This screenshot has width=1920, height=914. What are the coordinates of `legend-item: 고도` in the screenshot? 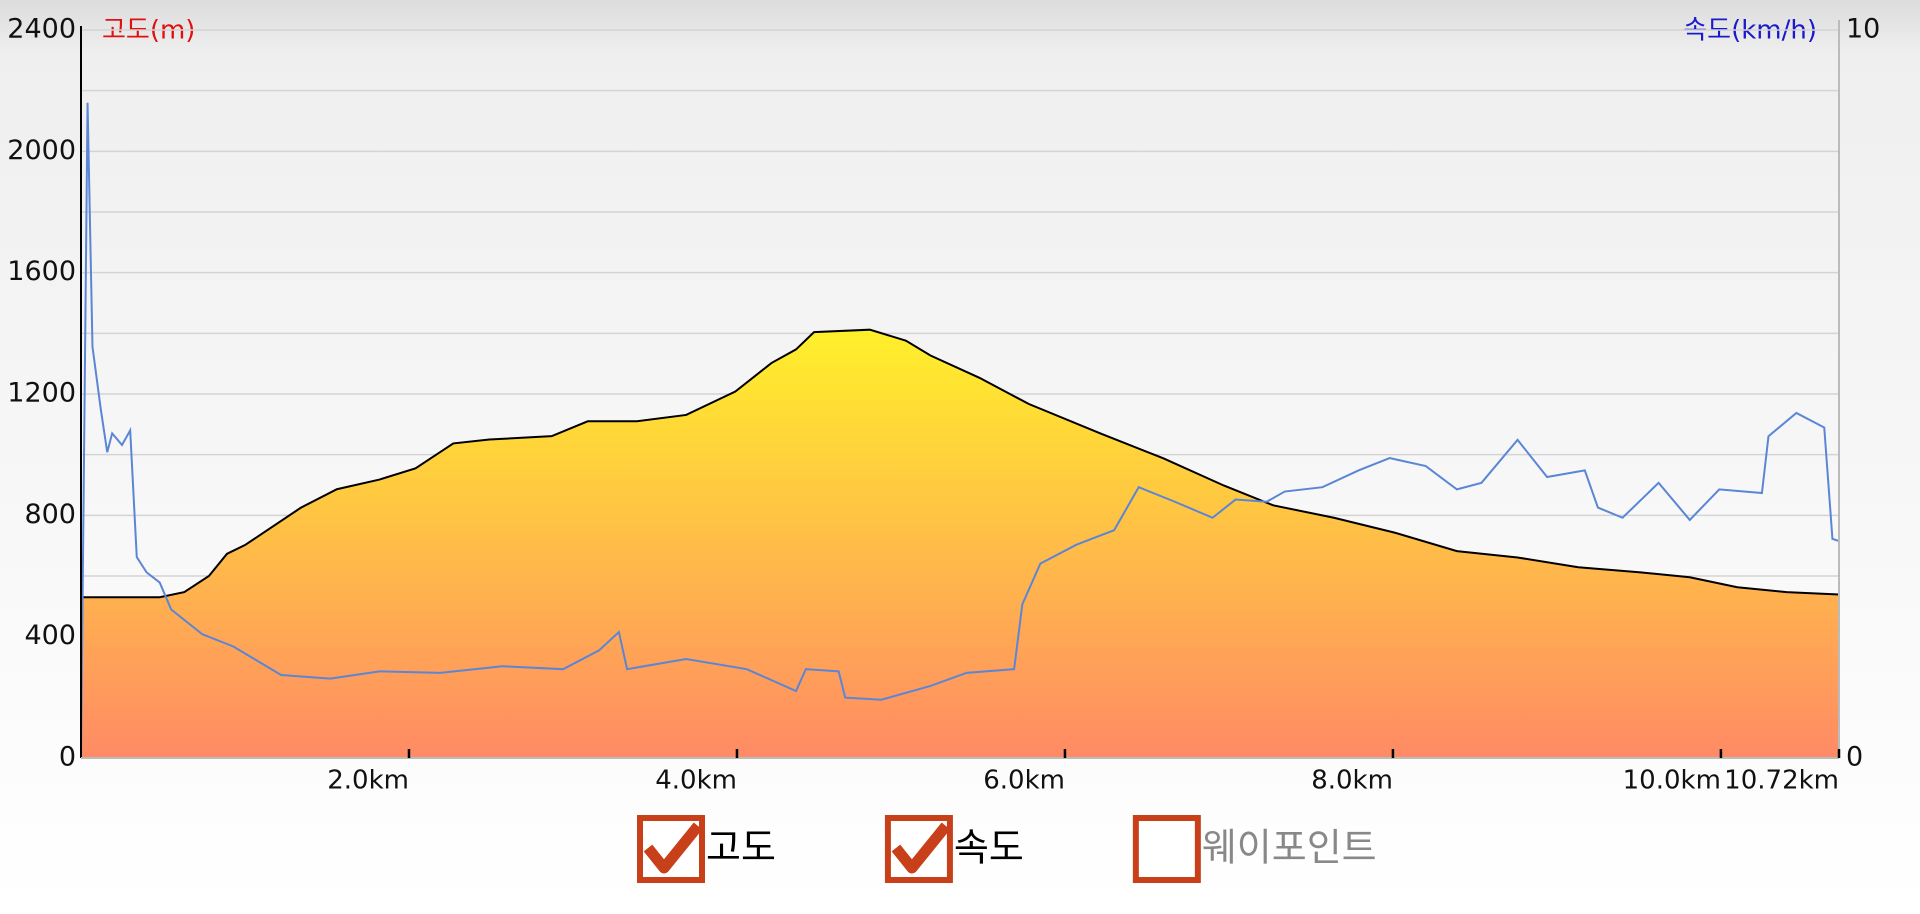 It's located at (706, 849).